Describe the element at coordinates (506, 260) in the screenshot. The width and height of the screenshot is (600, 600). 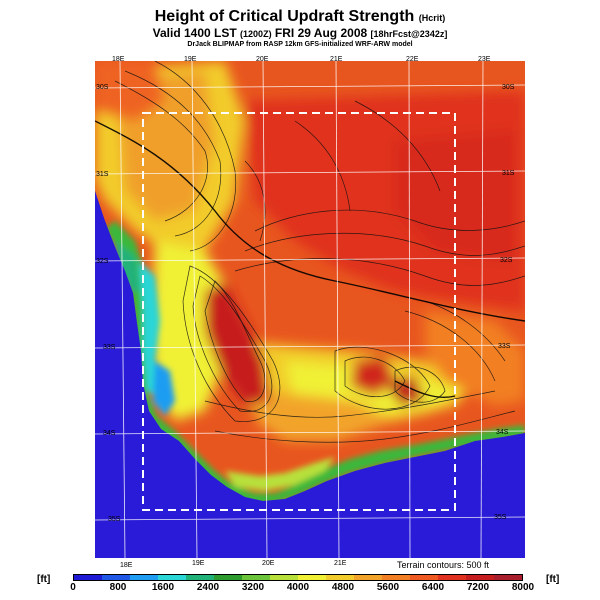
I see `lat-label-right: 32S` at that location.